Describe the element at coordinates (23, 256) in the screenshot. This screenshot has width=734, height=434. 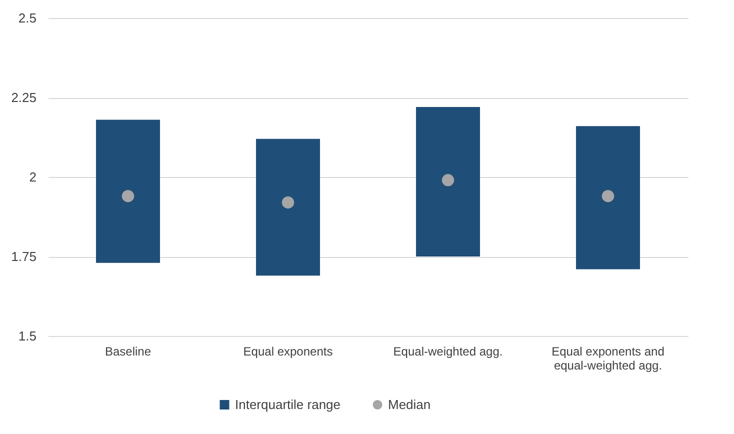
I see `y-tick-label: 1.75` at that location.